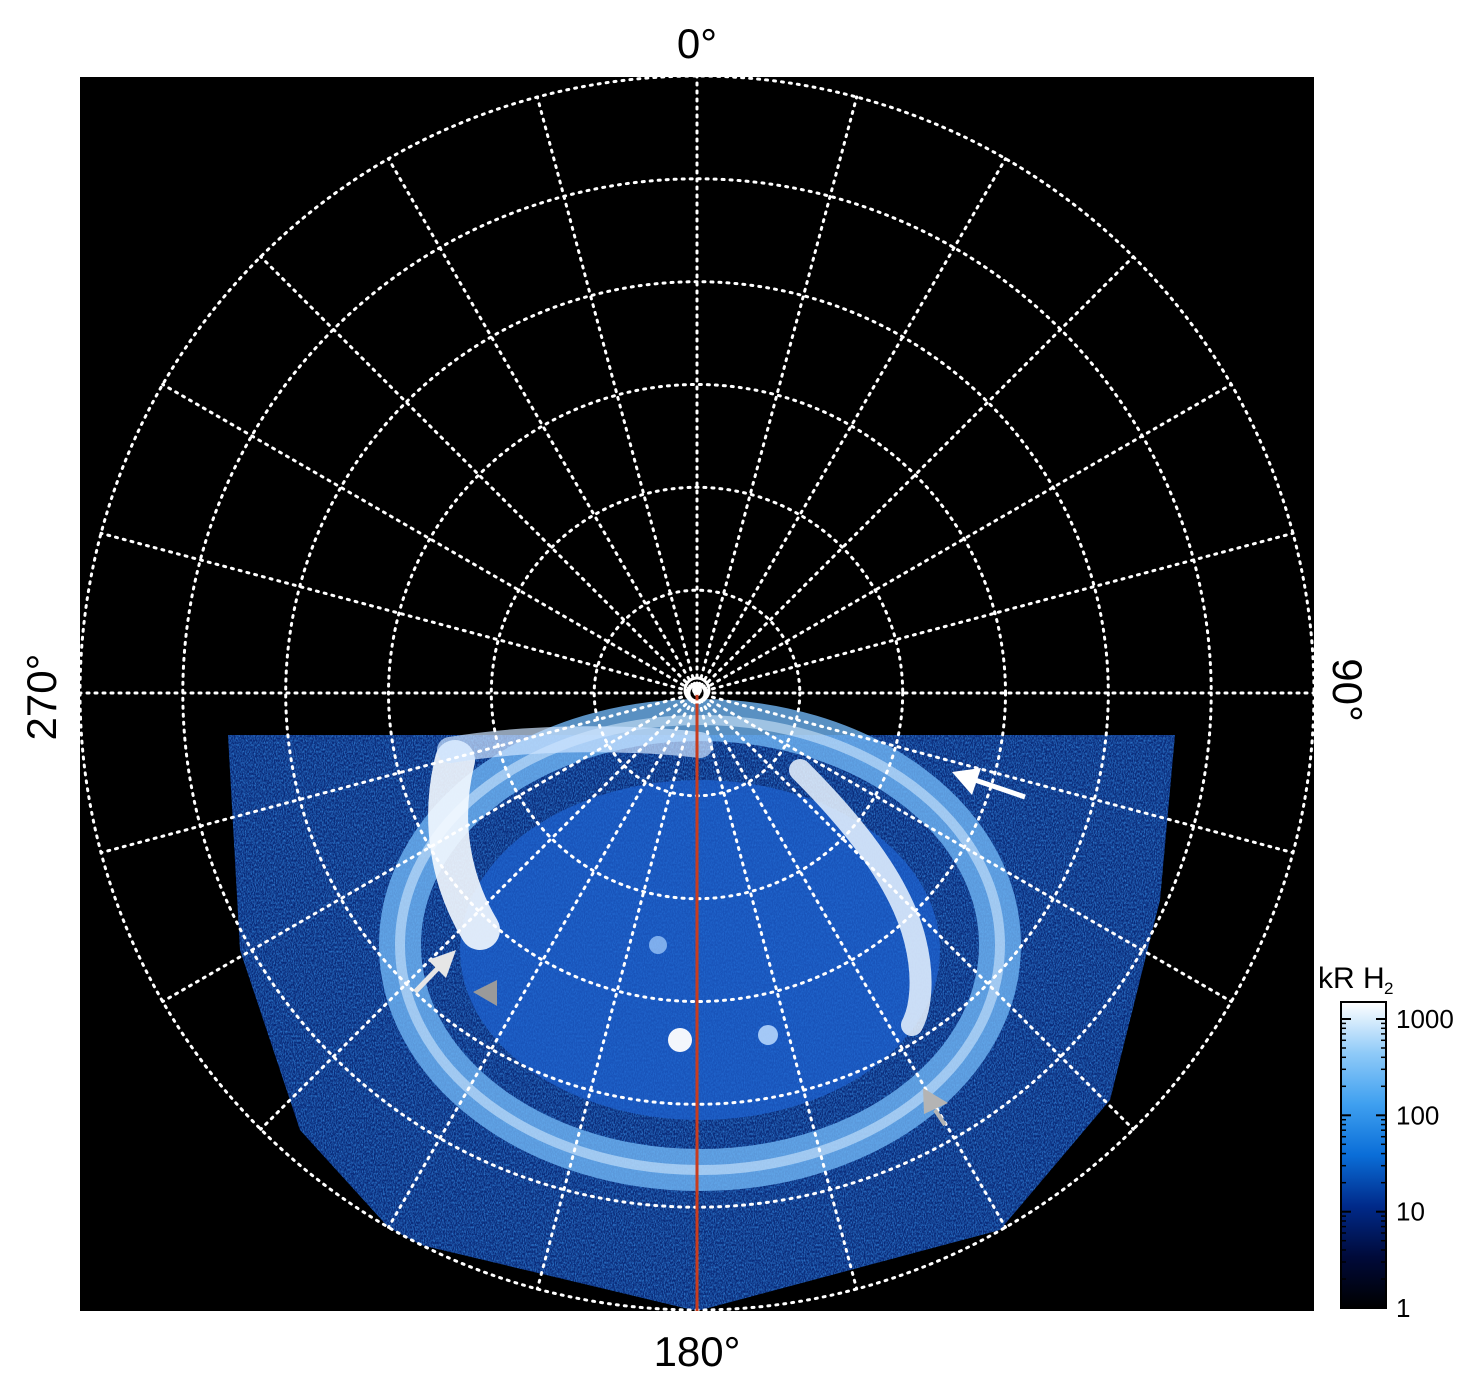 The image size is (1481, 1386). I want to click on bright-arc-top, so click(575, 744).